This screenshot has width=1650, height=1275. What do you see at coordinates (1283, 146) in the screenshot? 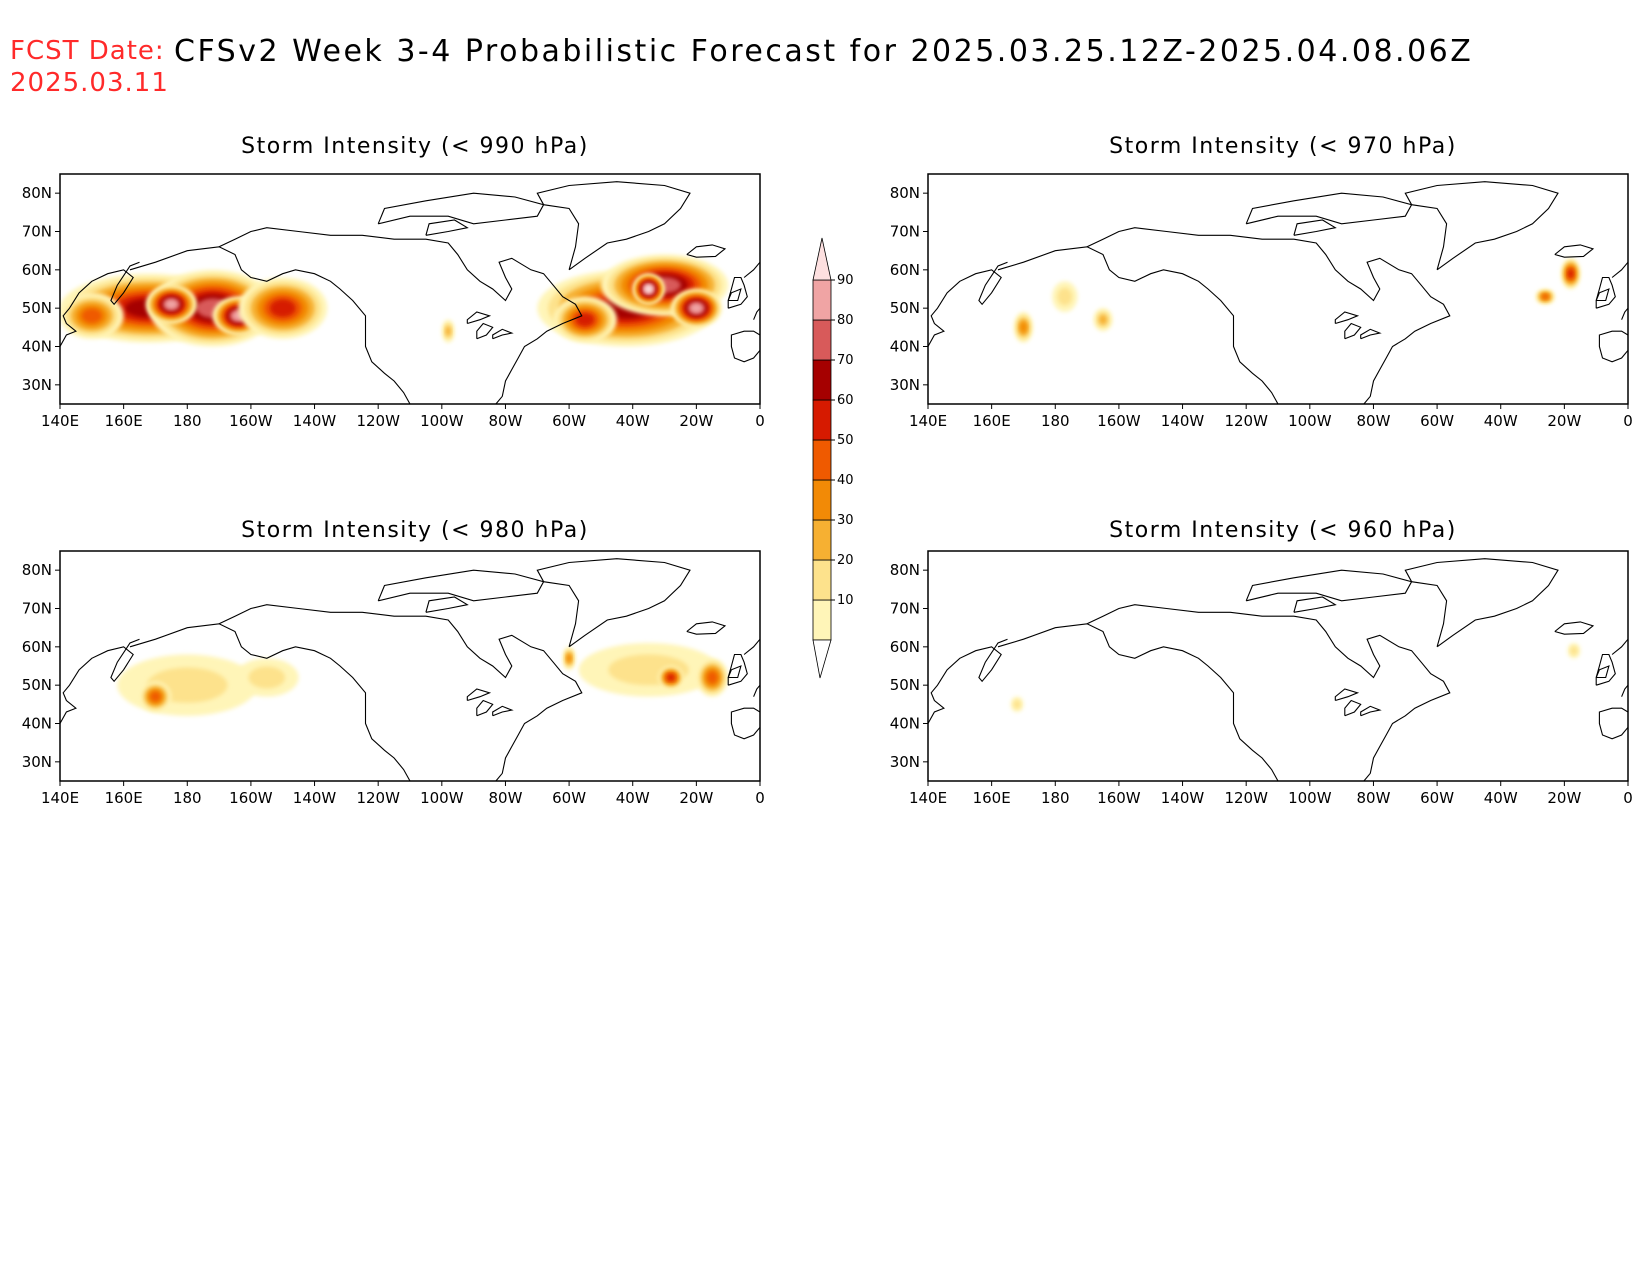
I see `panel-title: Storm Intensity (< 970 hPa)` at bounding box center [1283, 146].